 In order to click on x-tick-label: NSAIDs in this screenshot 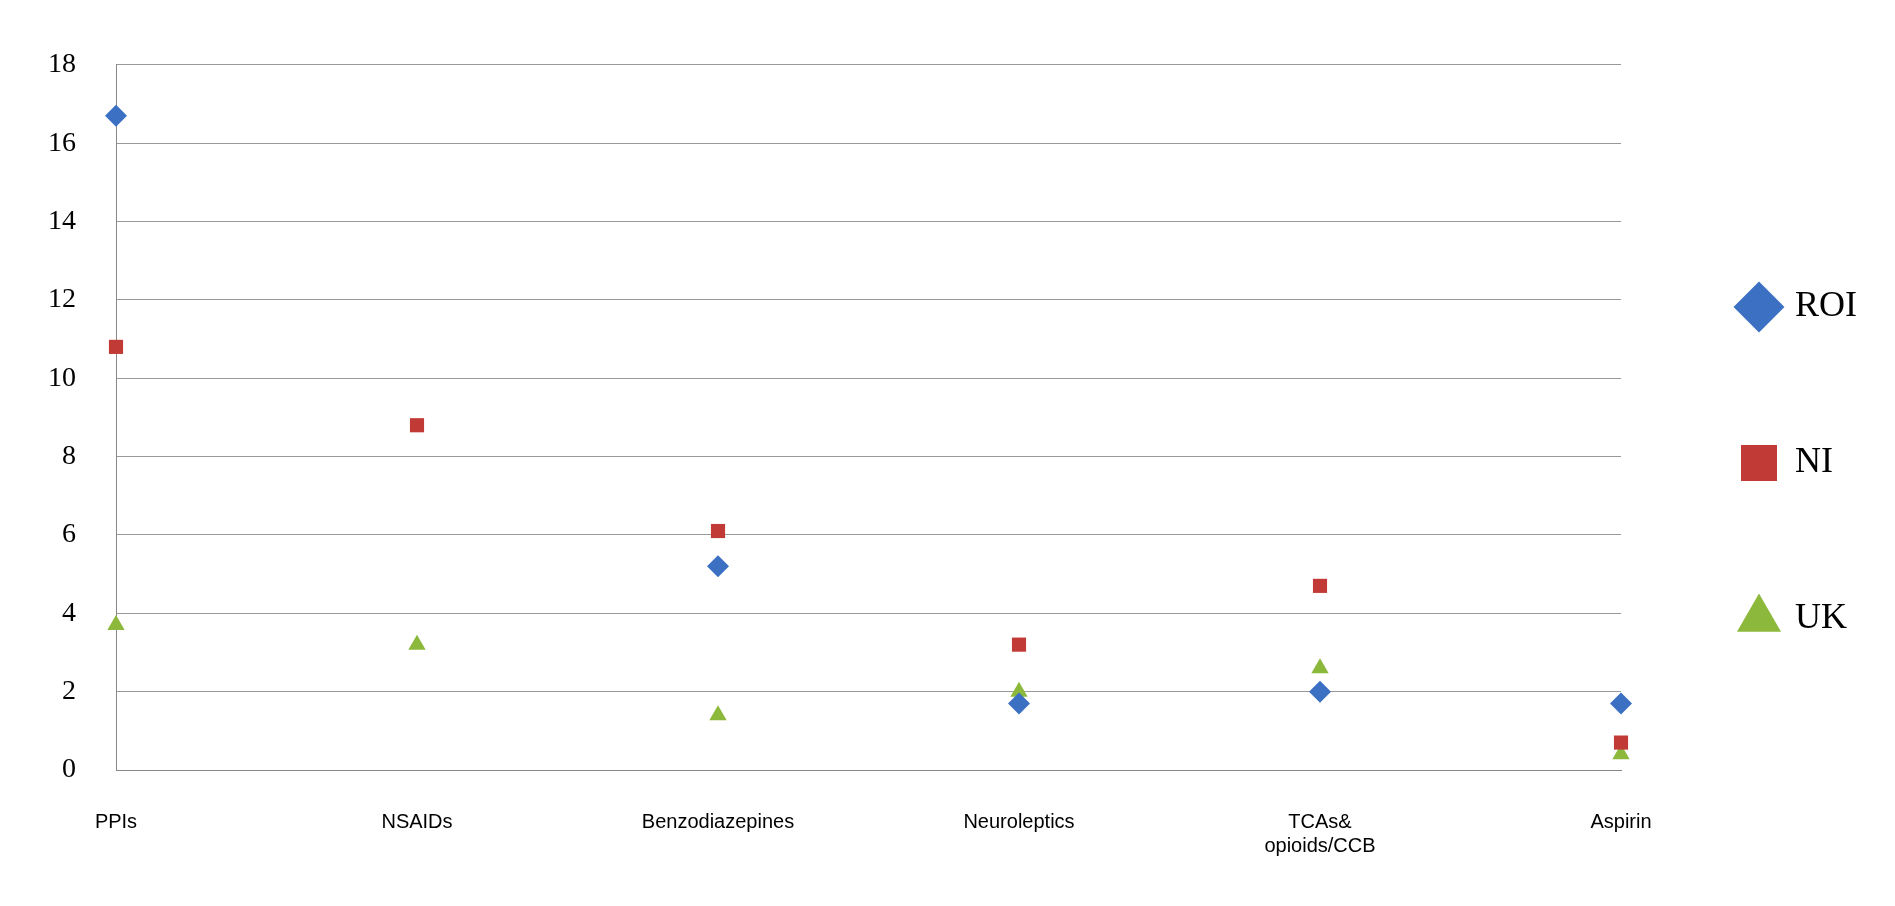, I will do `click(417, 820)`.